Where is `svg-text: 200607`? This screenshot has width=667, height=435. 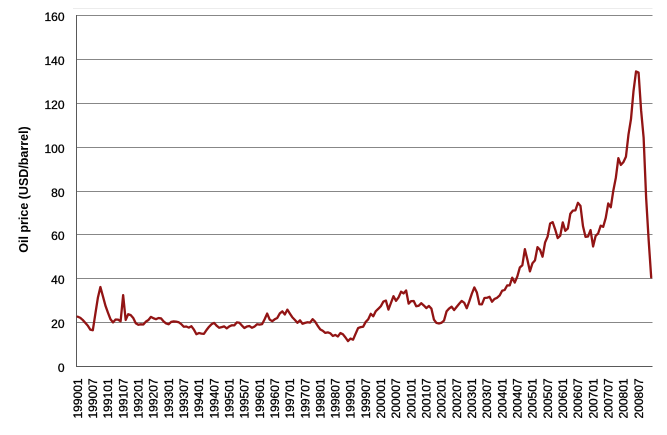 svg-text: 200607 is located at coordinates (578, 398).